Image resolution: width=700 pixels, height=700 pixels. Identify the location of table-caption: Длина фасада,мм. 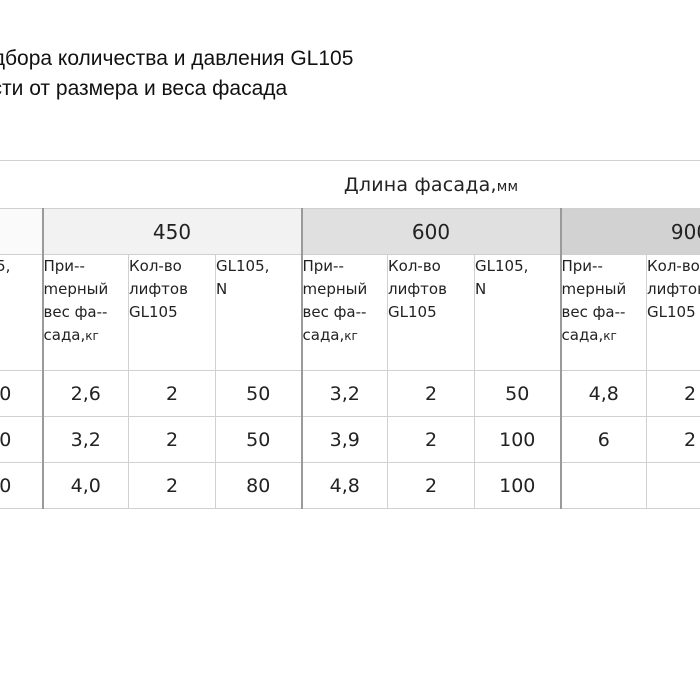
(350, 184).